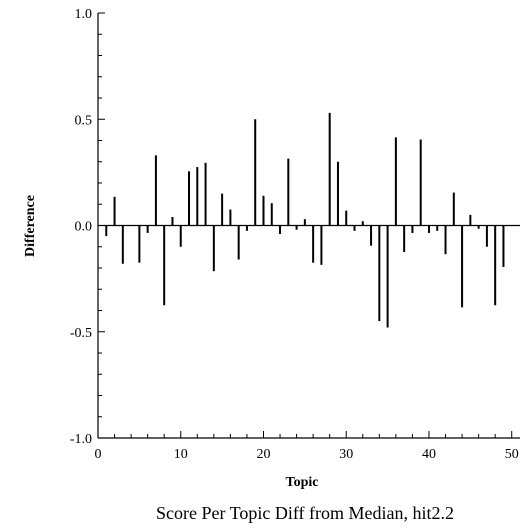  What do you see at coordinates (346, 454) in the screenshot?
I see `x-tick-label: 30` at bounding box center [346, 454].